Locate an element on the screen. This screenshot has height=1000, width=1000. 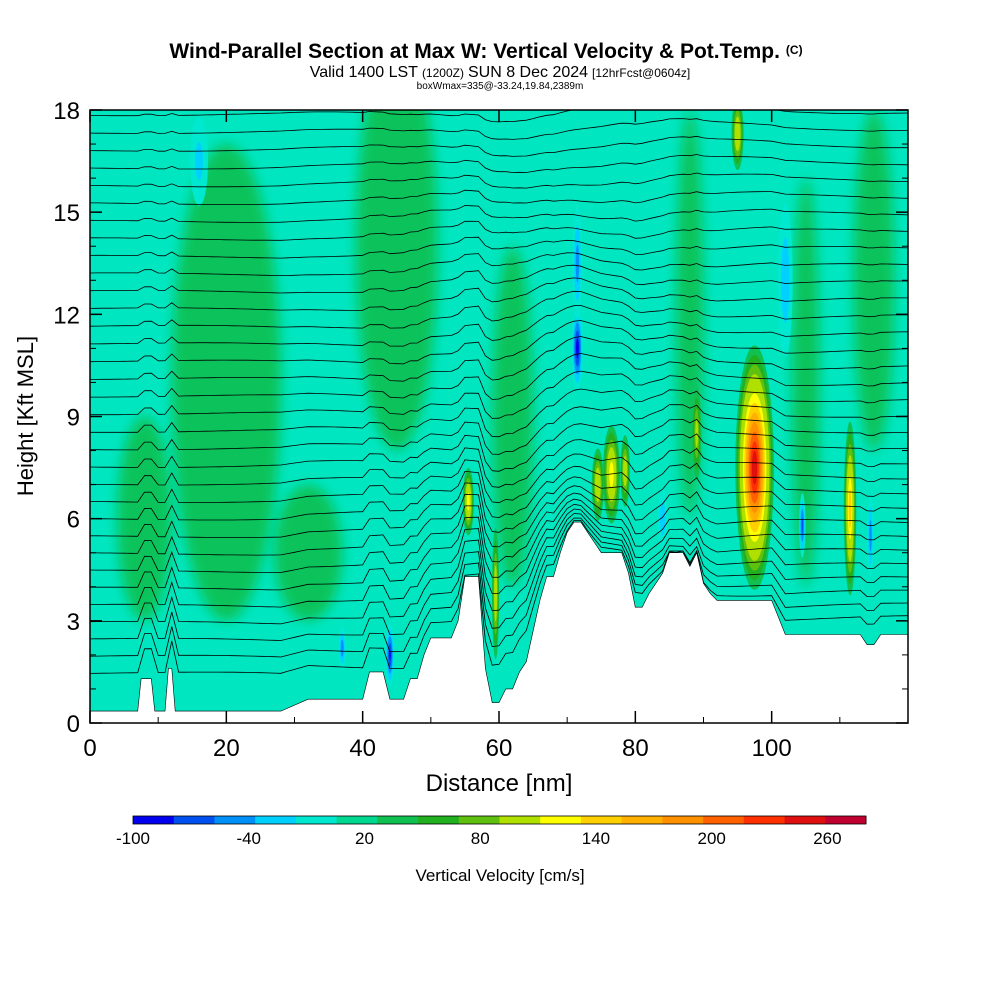
x-tick-label: 0 is located at coordinates (89, 748).